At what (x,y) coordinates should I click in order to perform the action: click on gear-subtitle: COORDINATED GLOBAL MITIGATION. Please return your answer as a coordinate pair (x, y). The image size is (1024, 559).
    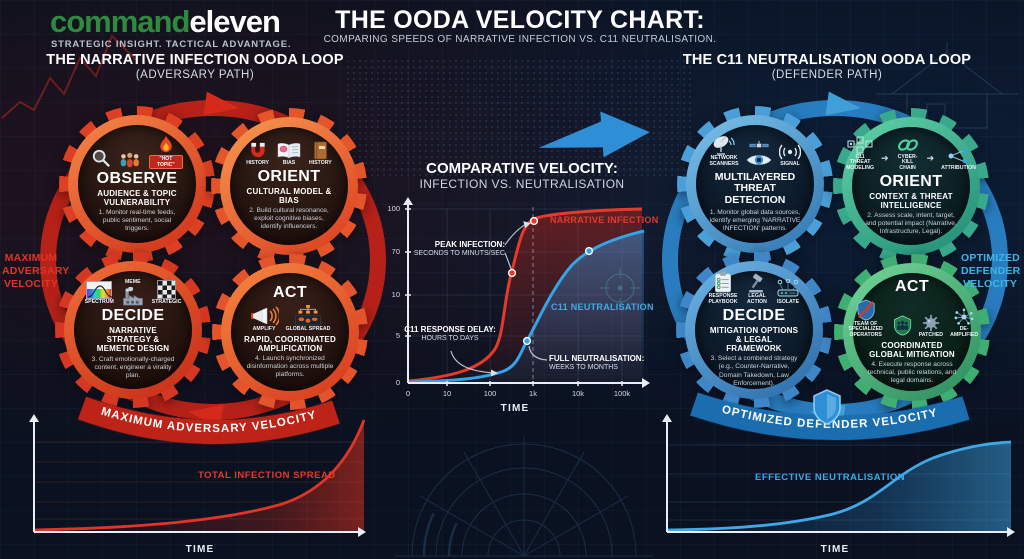
    Looking at the image, I should click on (912, 350).